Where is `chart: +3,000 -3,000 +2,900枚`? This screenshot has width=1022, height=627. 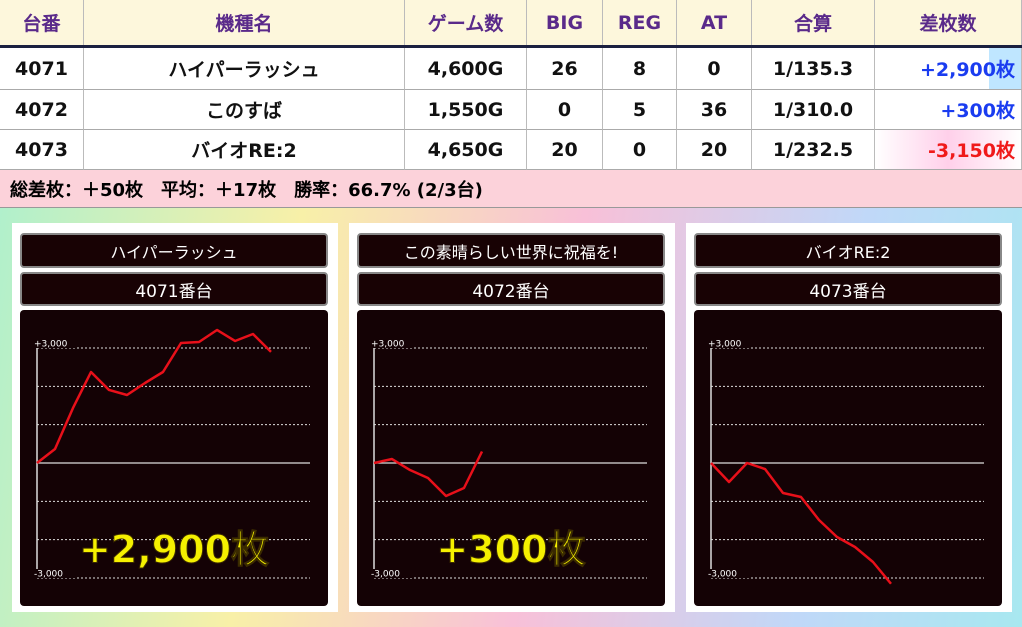
chart: +3,000 -3,000 +2,900枚 is located at coordinates (174, 458).